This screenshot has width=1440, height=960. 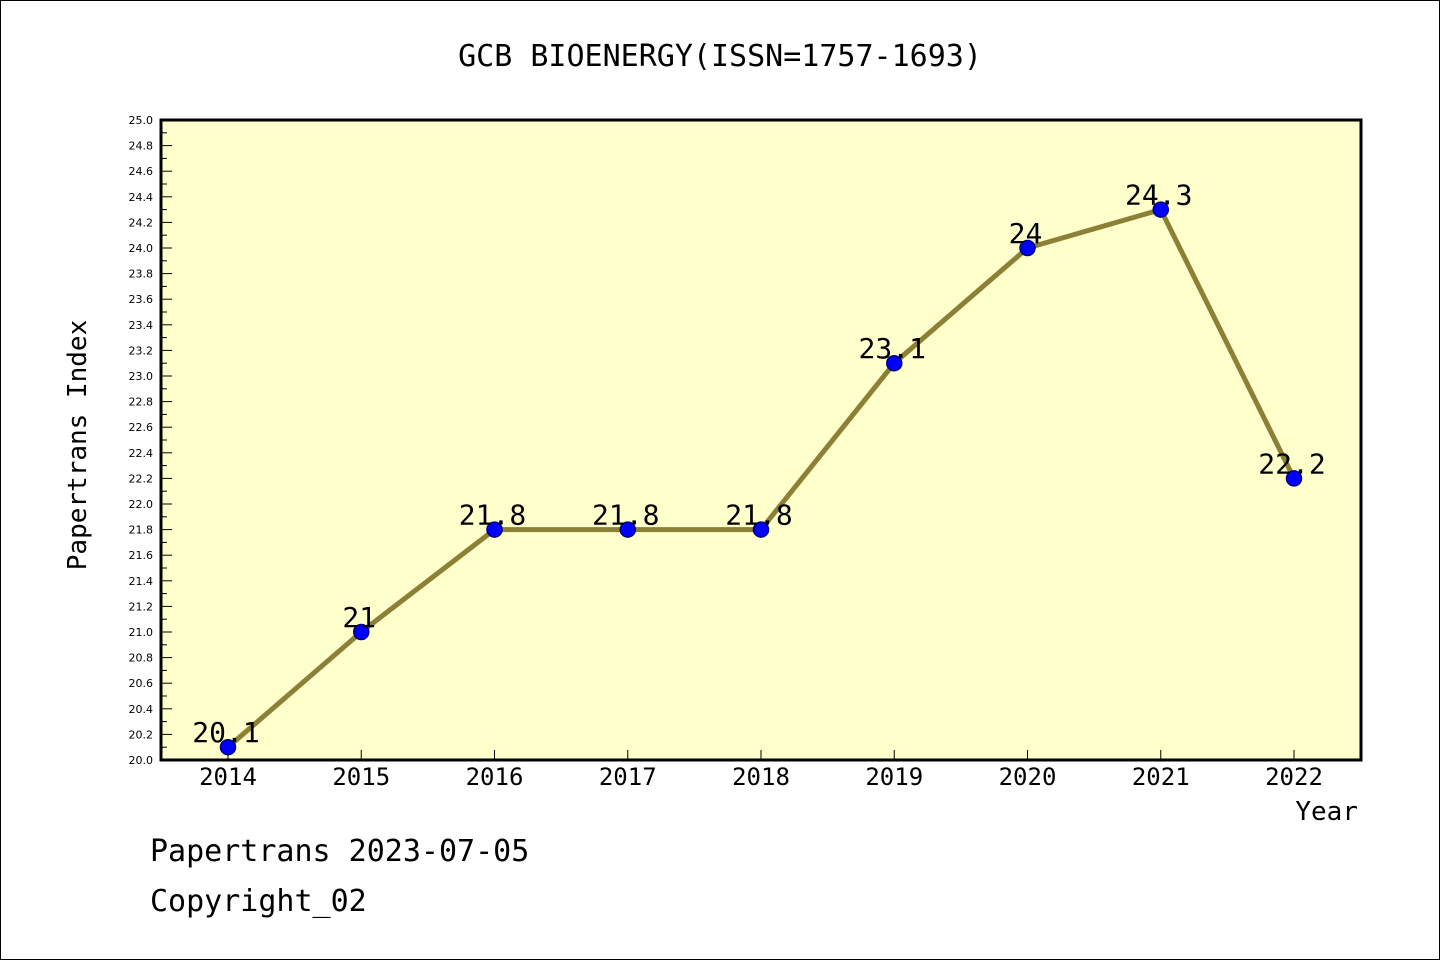 What do you see at coordinates (627, 529) in the screenshot?
I see `data-point-2017` at bounding box center [627, 529].